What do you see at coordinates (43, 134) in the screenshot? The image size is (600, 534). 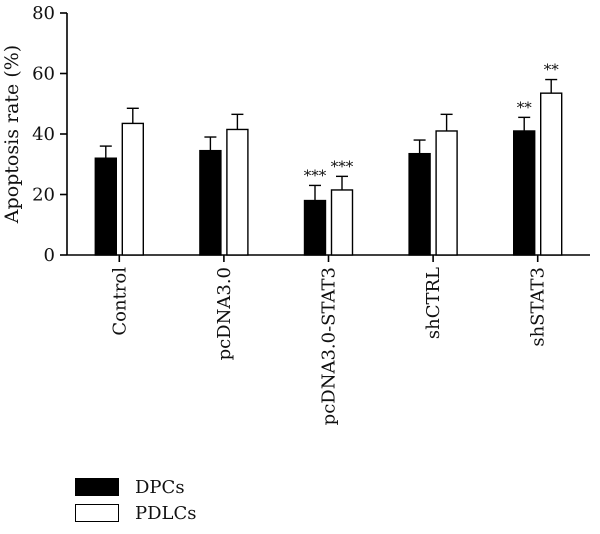 I see `y-tick-label-2: 40` at bounding box center [43, 134].